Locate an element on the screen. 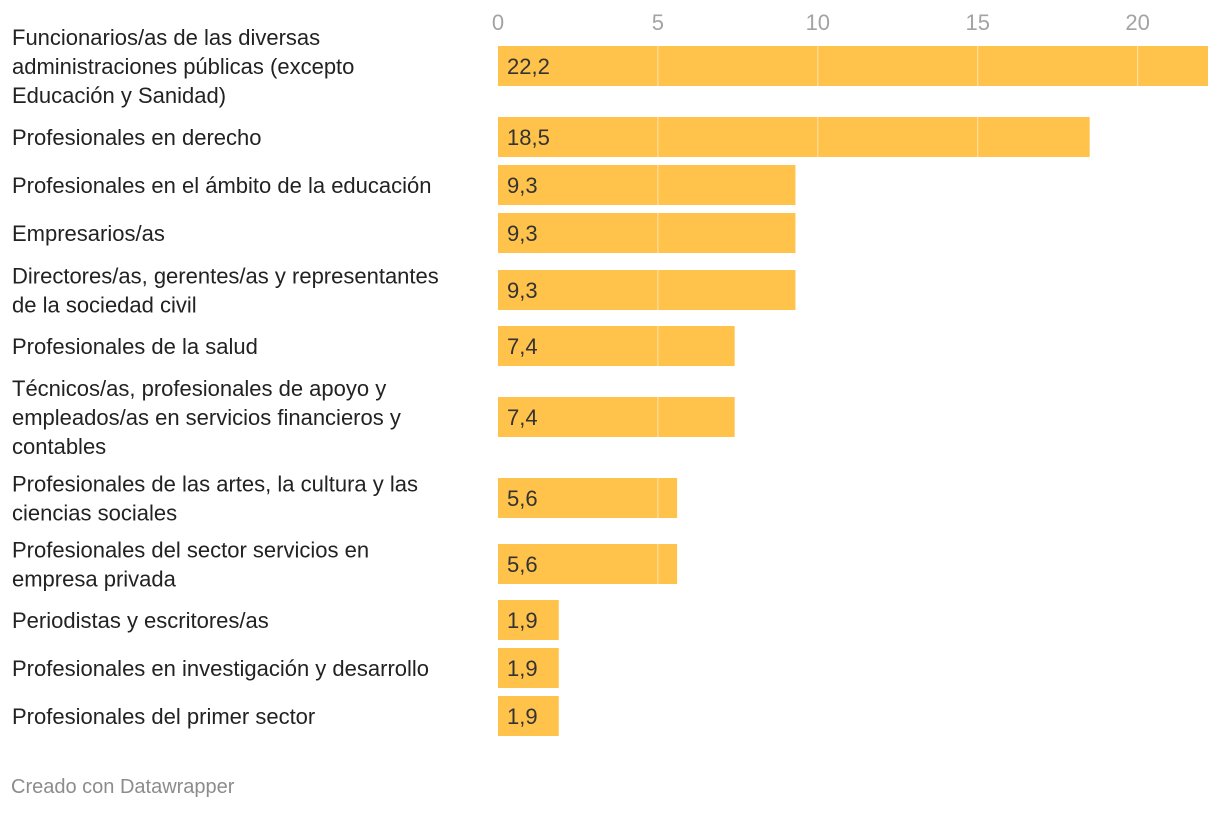 The width and height of the screenshot is (1220, 814). row-label-line: Empresarios/as is located at coordinates (88, 233).